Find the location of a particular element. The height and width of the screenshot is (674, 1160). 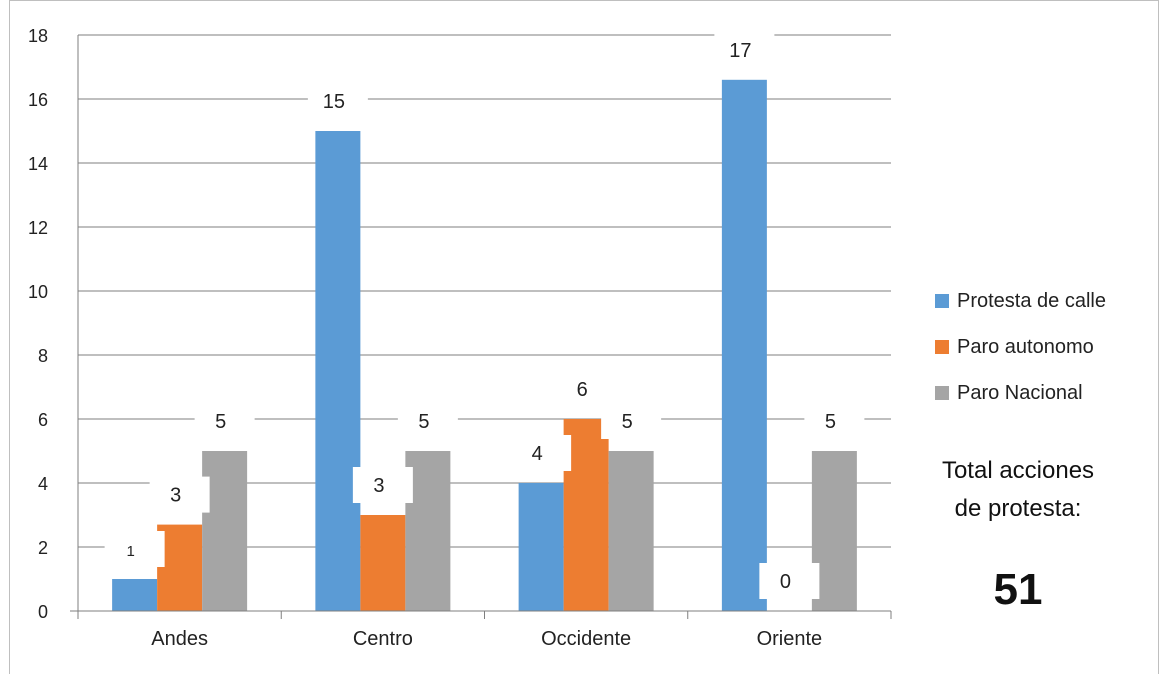

data-label-2-0: 5 is located at coordinates (220, 422).